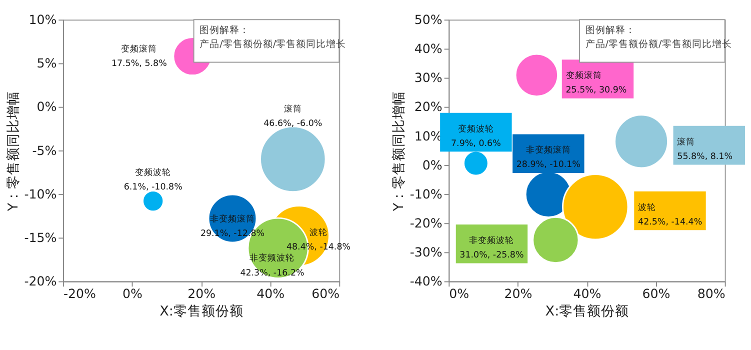  What do you see at coordinates (232, 218) in the screenshot?
I see `series-label: 非变频滚筒` at bounding box center [232, 218].